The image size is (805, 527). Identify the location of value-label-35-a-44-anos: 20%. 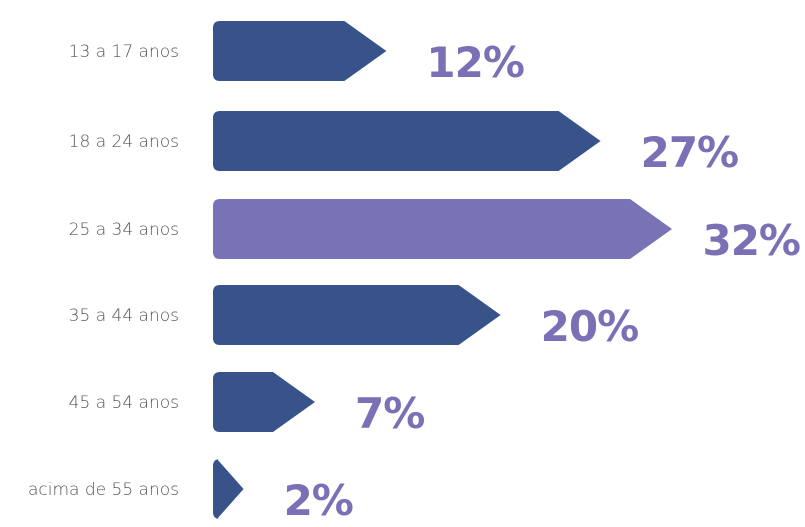
(590, 326).